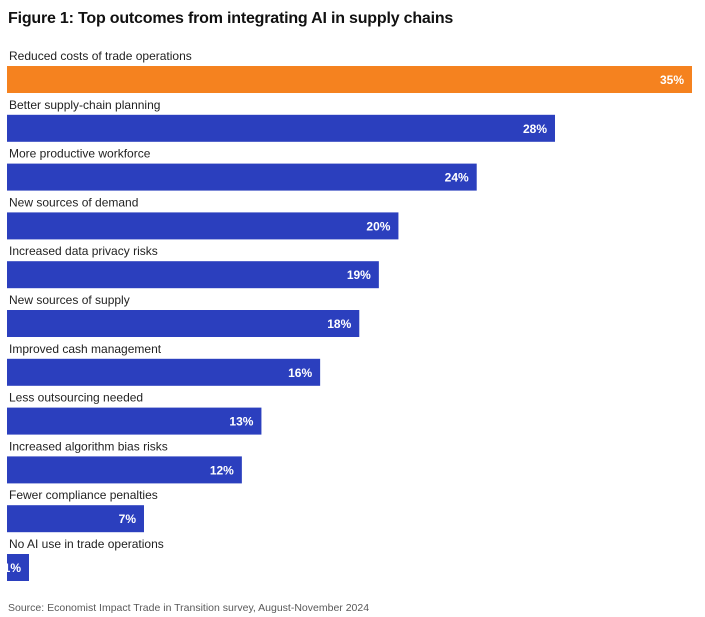 This screenshot has width=705, height=617. Describe the element at coordinates (86, 544) in the screenshot. I see `category-label: No AI use in trade operations` at that location.